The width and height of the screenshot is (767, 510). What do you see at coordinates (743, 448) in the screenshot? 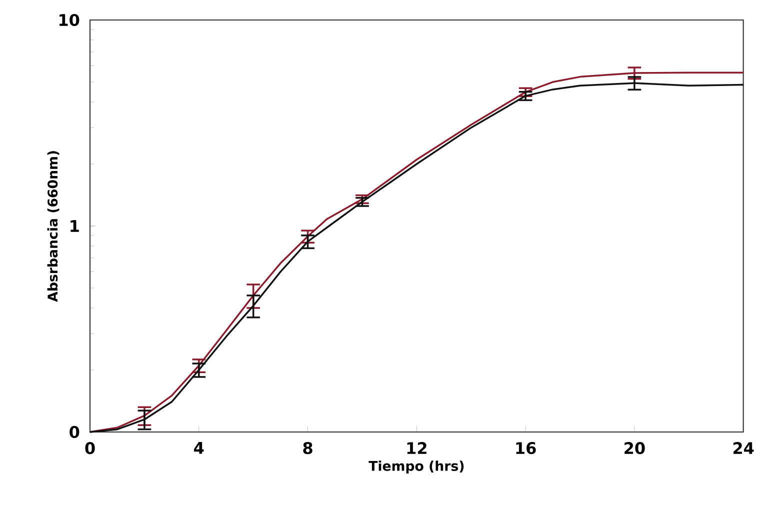
I see `x-tick-label: 24` at bounding box center [743, 448].